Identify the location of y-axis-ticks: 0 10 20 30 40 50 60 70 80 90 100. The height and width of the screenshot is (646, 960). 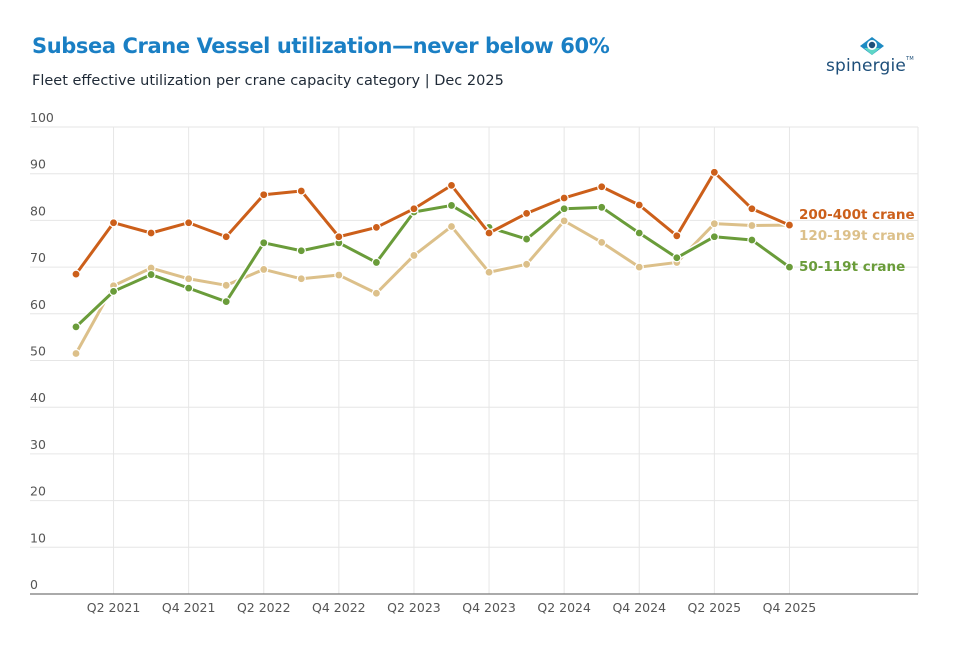
(42, 351).